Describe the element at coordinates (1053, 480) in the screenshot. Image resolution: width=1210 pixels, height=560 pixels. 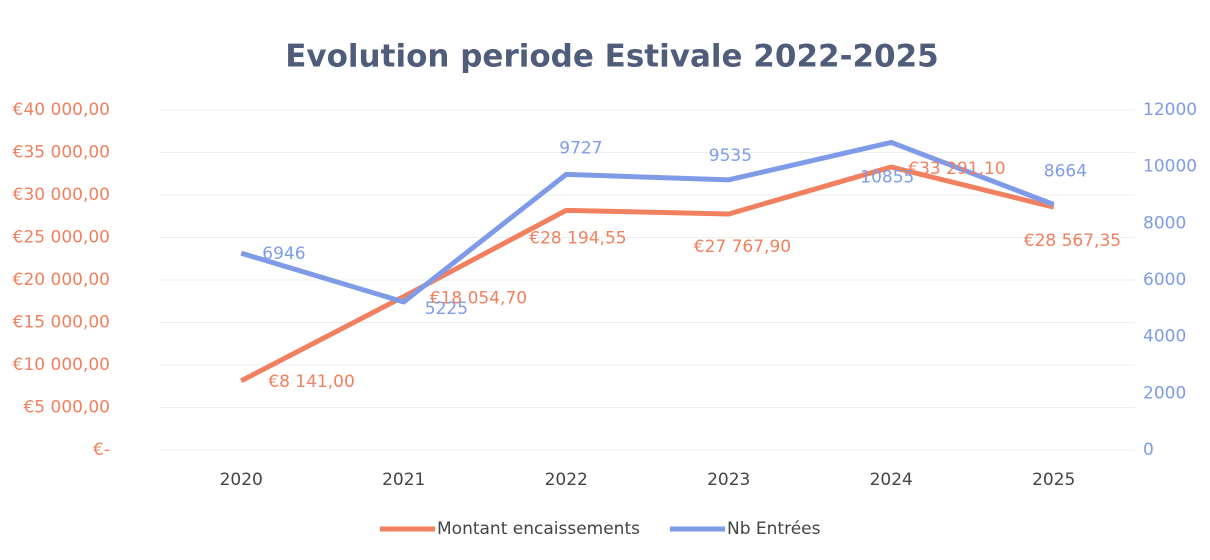
I see `x-tick-label: 2025` at that location.